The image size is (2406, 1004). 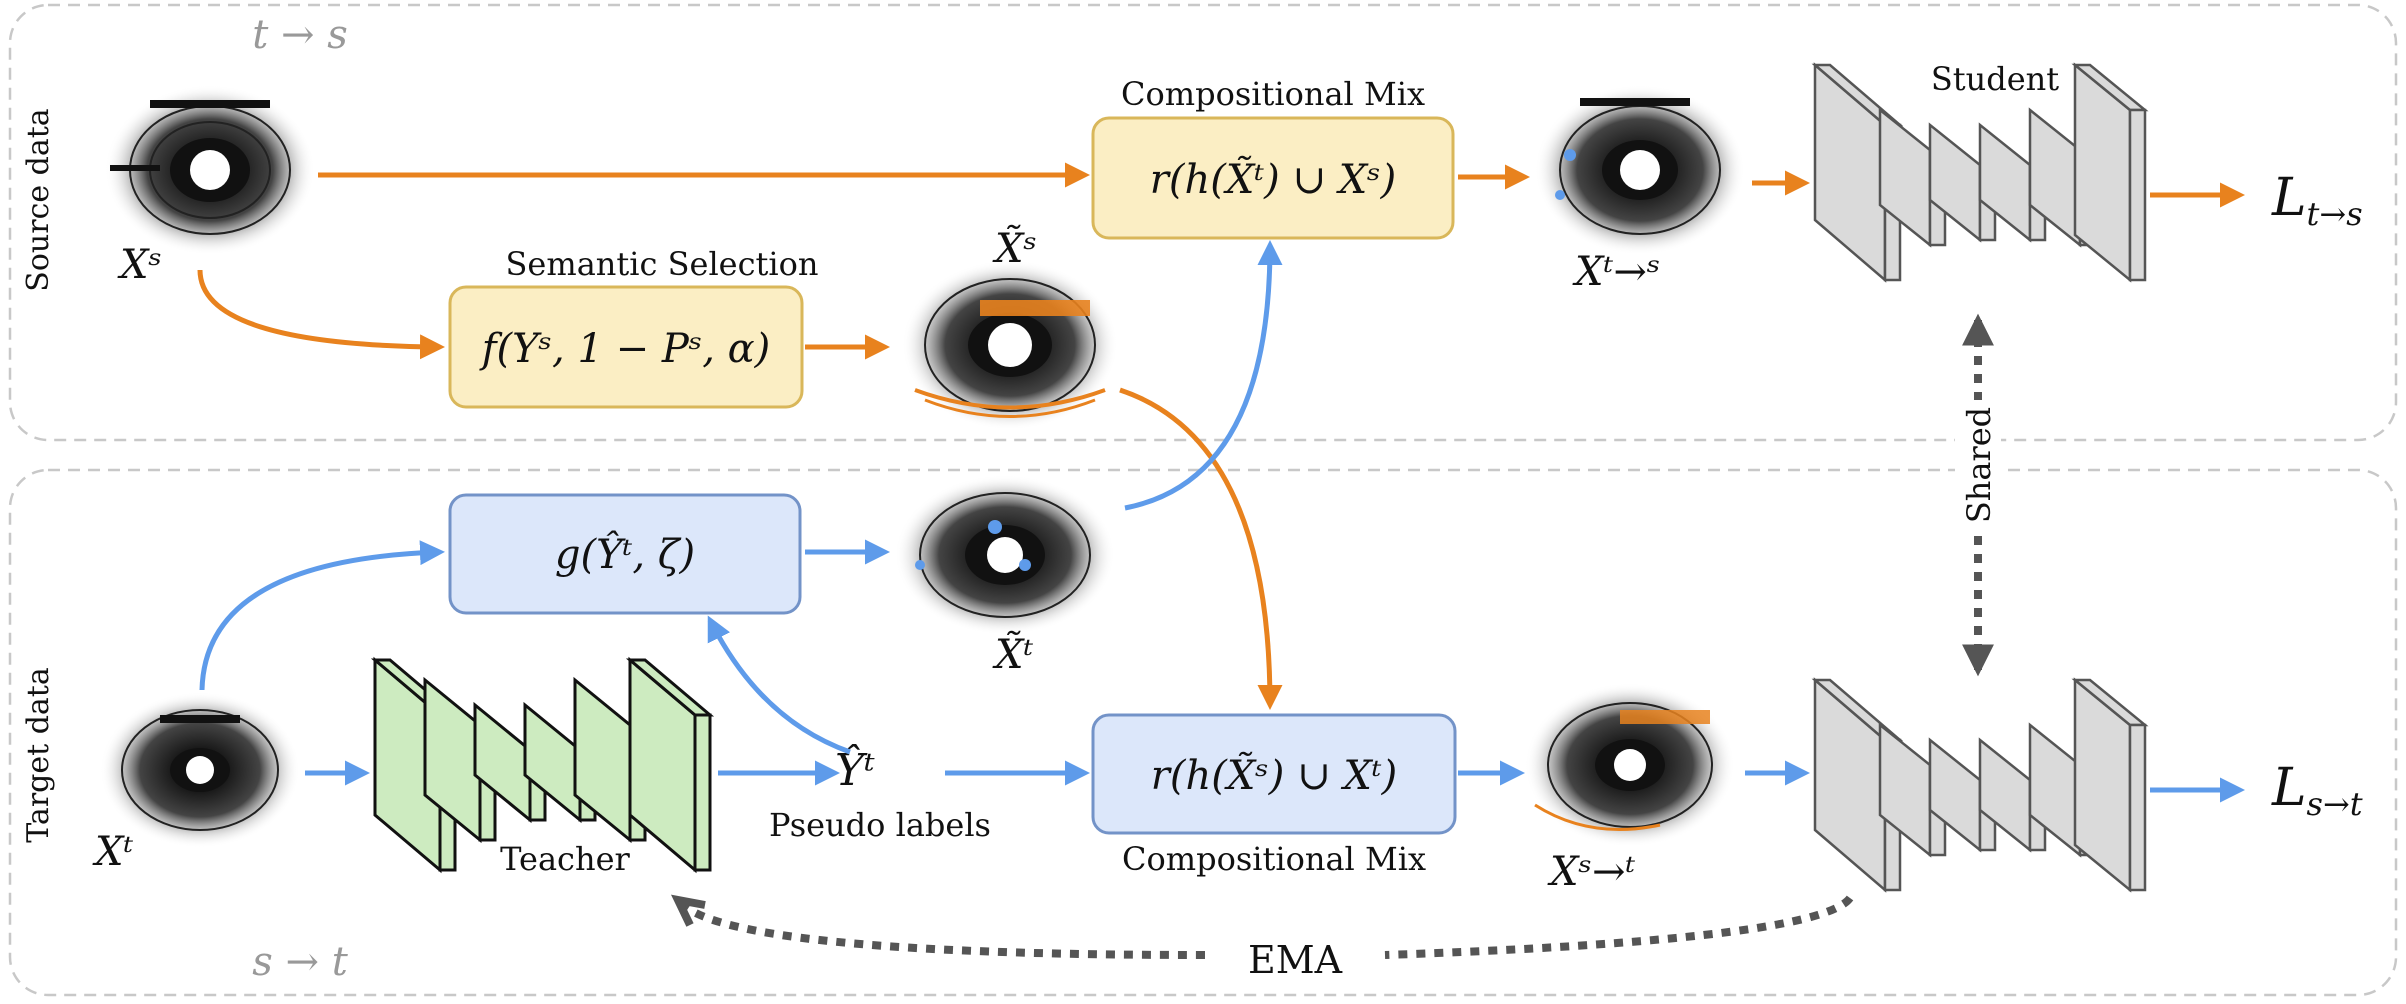 I want to click on comp-mix-top-formula: r(h(X̃ᵗ) ∪ Xˢ), so click(x=1273, y=179).